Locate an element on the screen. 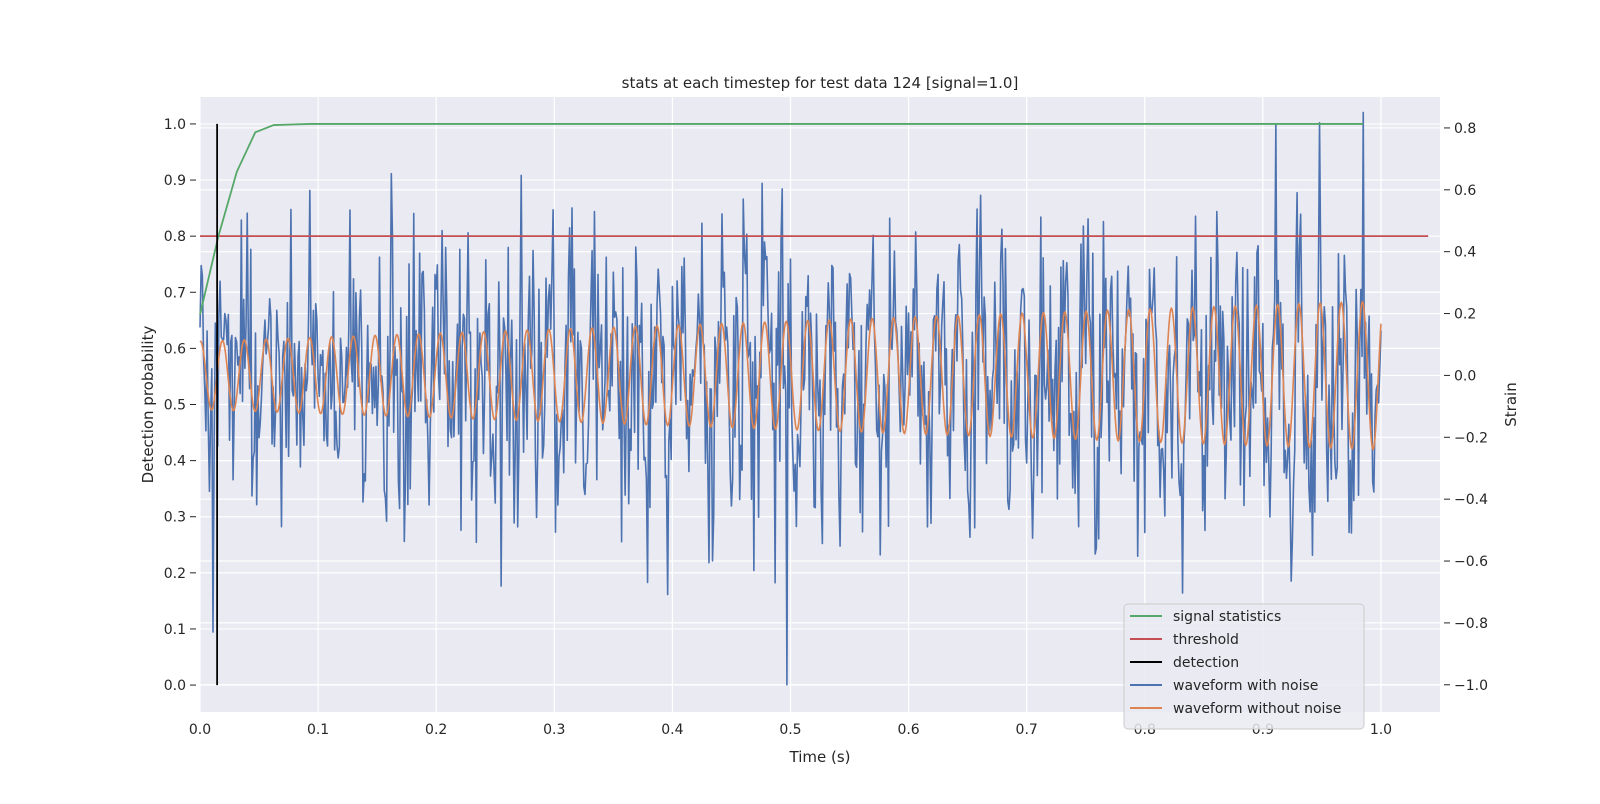  x-tick-label: 0.0 is located at coordinates (200, 730).